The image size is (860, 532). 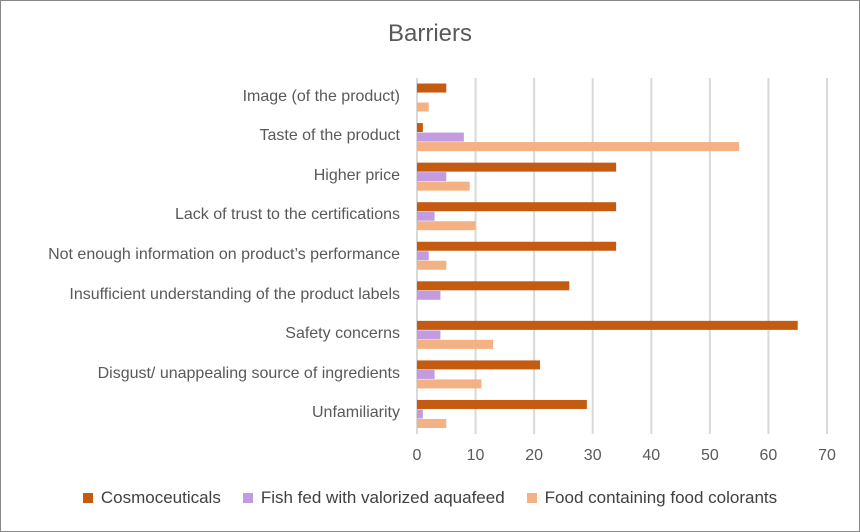 I want to click on x-tick-label: 60, so click(x=768, y=455).